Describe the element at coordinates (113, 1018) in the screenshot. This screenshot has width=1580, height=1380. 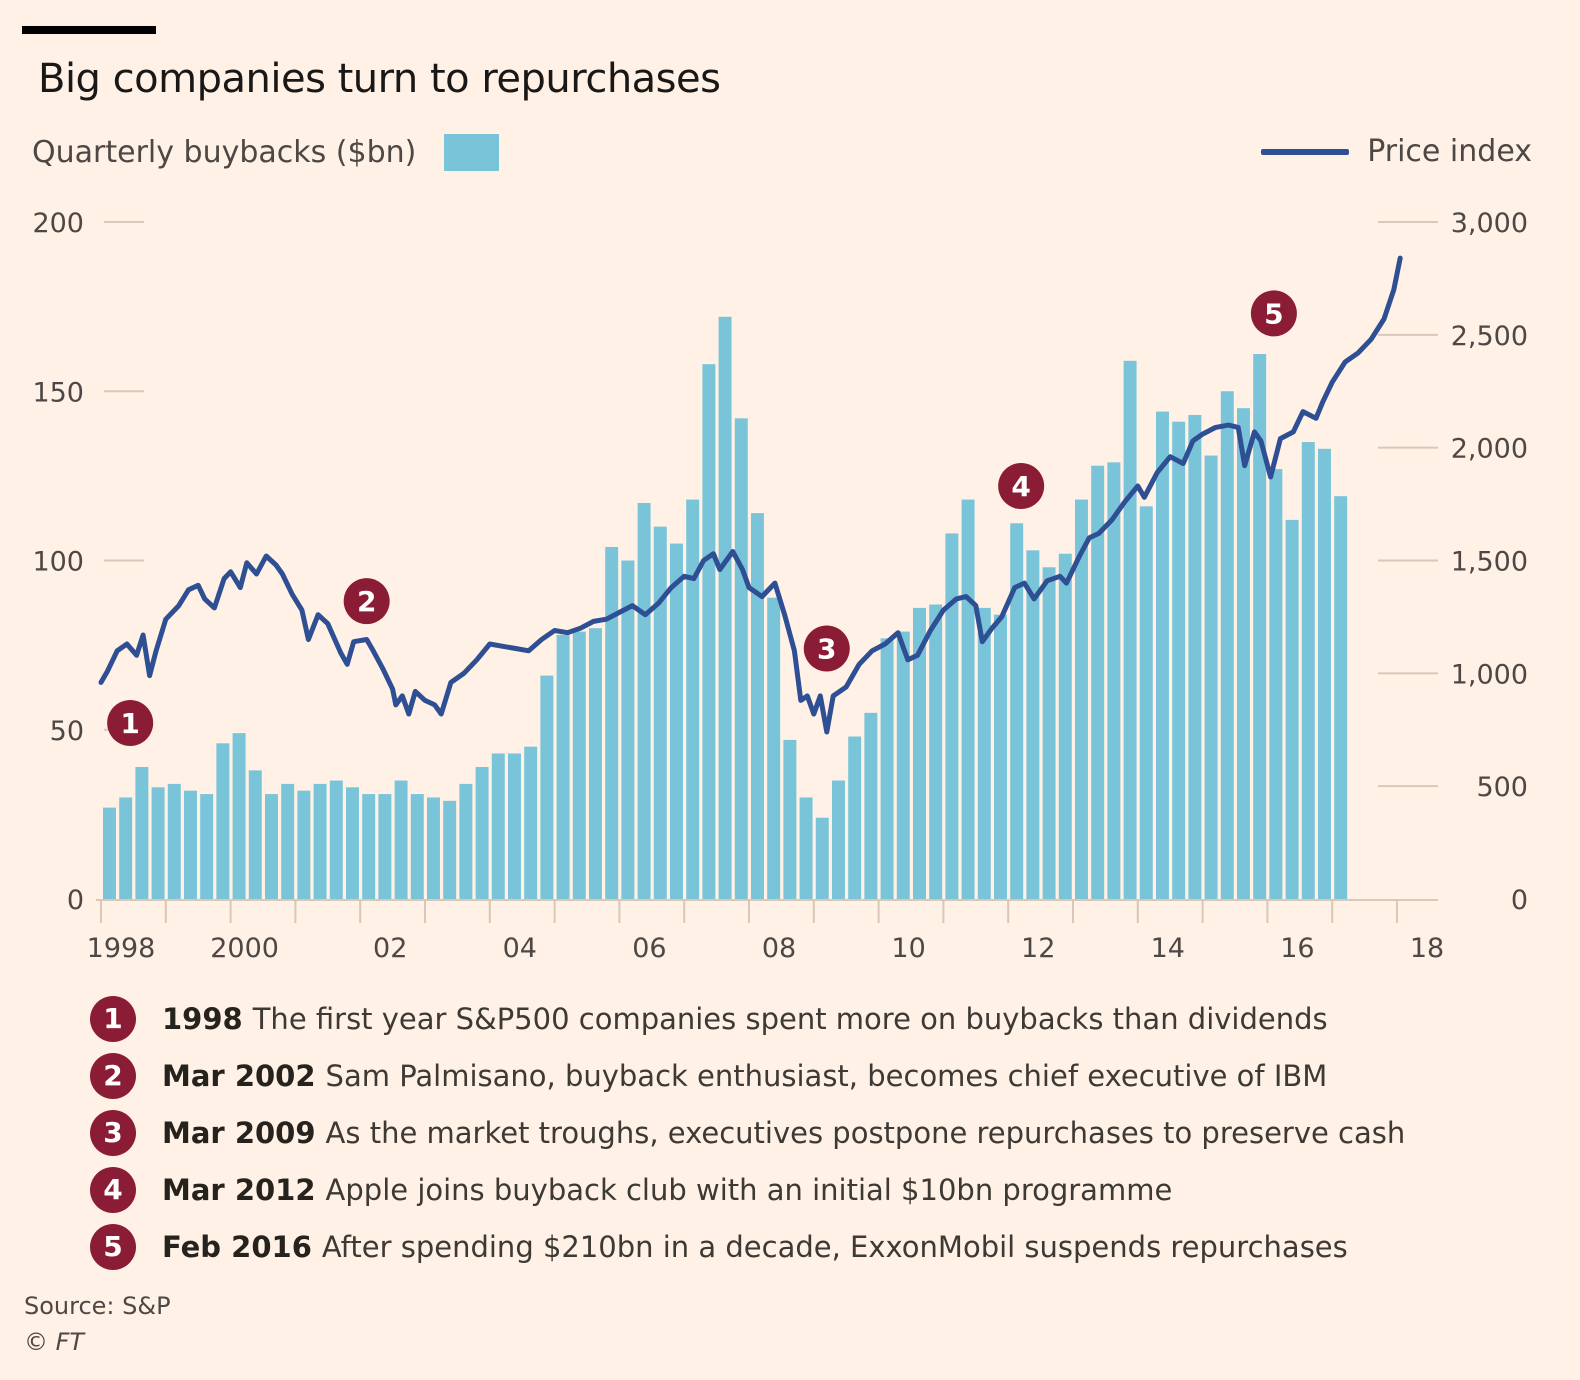
I see `note-marker-icon: 1` at that location.